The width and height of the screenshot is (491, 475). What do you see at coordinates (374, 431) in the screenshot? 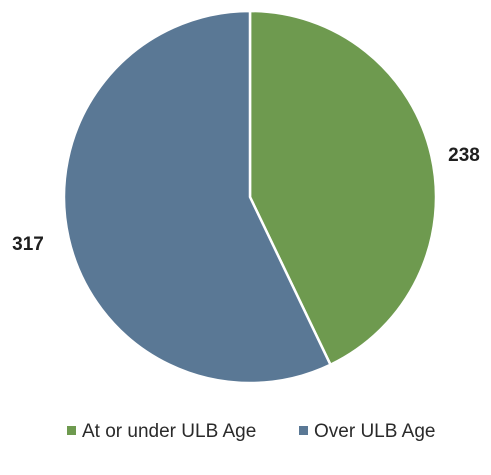
I see `legend-label-over-ulb-age: Over ULB Age` at bounding box center [374, 431].